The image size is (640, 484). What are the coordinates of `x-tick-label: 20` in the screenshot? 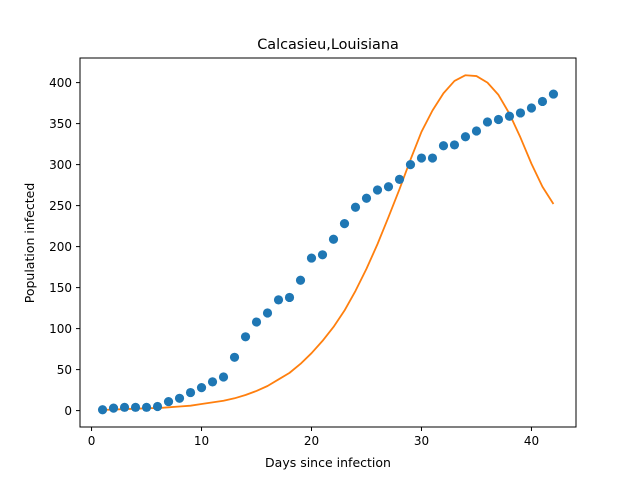 It's located at (311, 441).